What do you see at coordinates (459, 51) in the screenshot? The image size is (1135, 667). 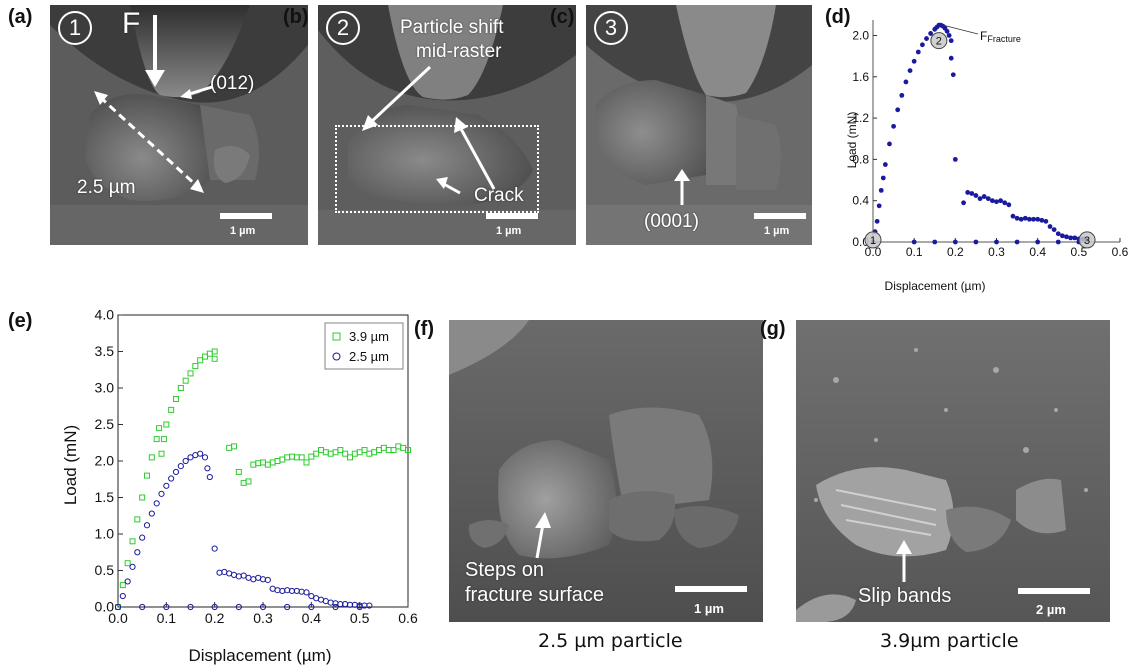 I see `particle-shift-line2: mid-raster` at bounding box center [459, 51].